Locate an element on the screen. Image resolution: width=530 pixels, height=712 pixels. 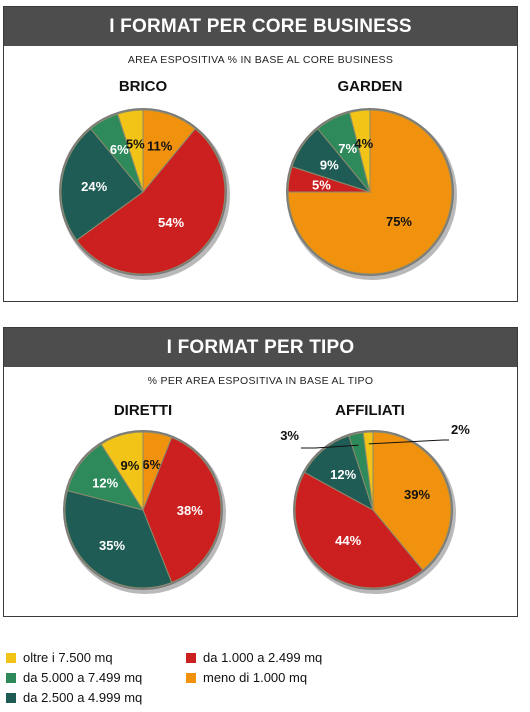
legend-label: da 5.000 a 7.499 mq is located at coordinates (83, 677).